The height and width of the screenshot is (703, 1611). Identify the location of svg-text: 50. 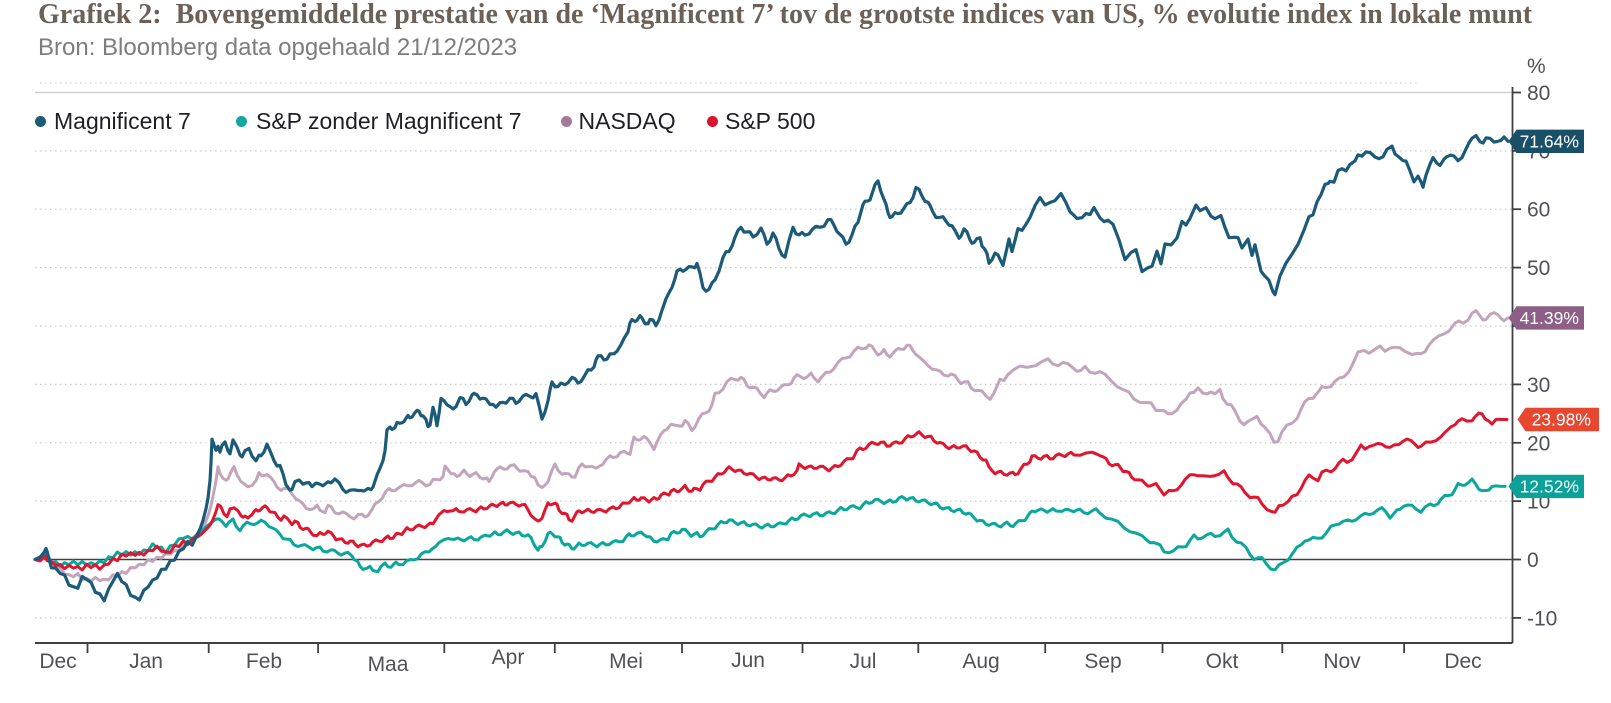
(1538, 268).